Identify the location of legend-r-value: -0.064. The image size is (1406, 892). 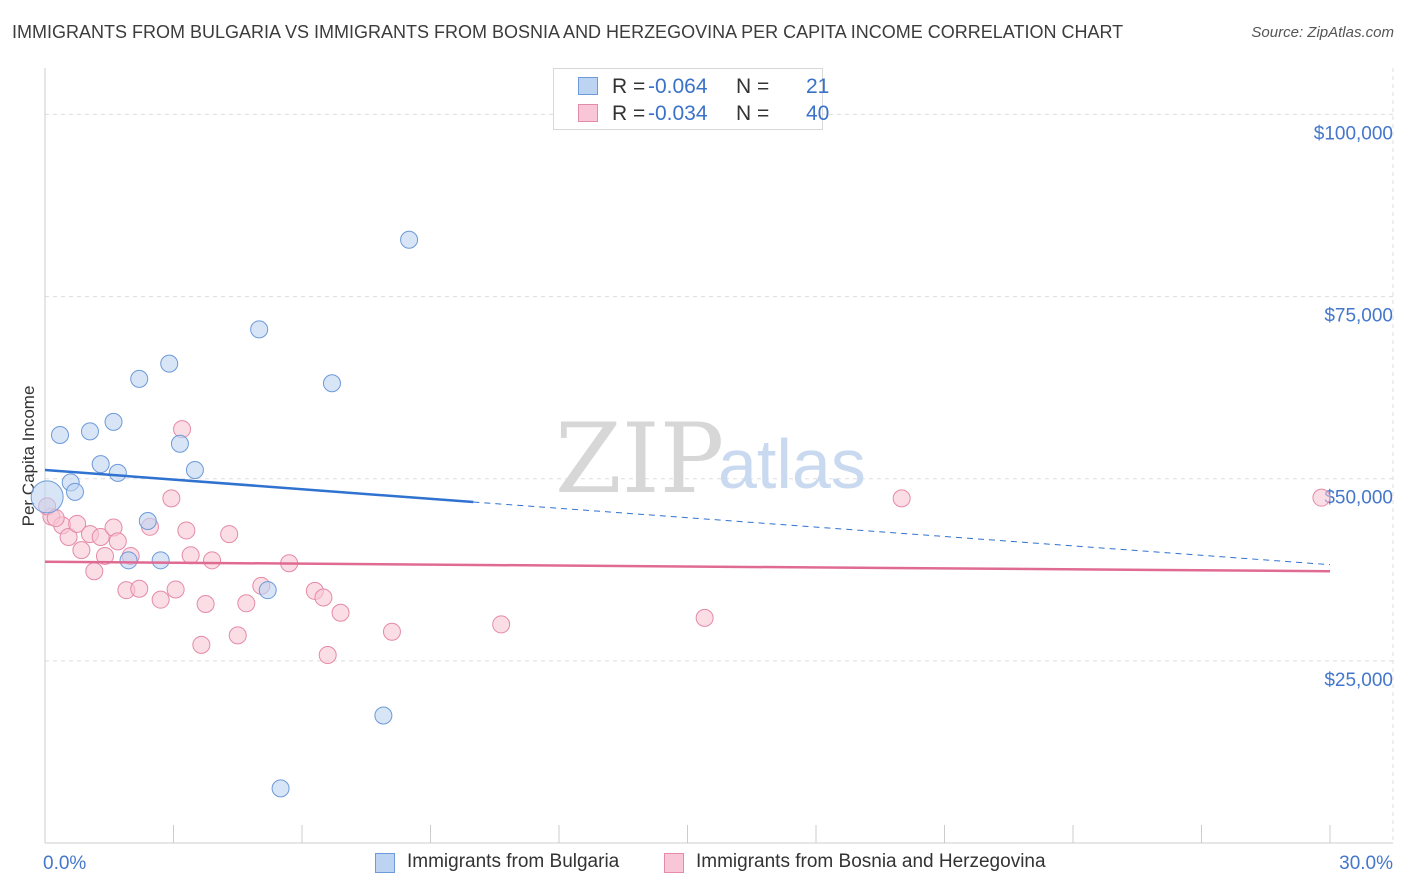
(678, 86).